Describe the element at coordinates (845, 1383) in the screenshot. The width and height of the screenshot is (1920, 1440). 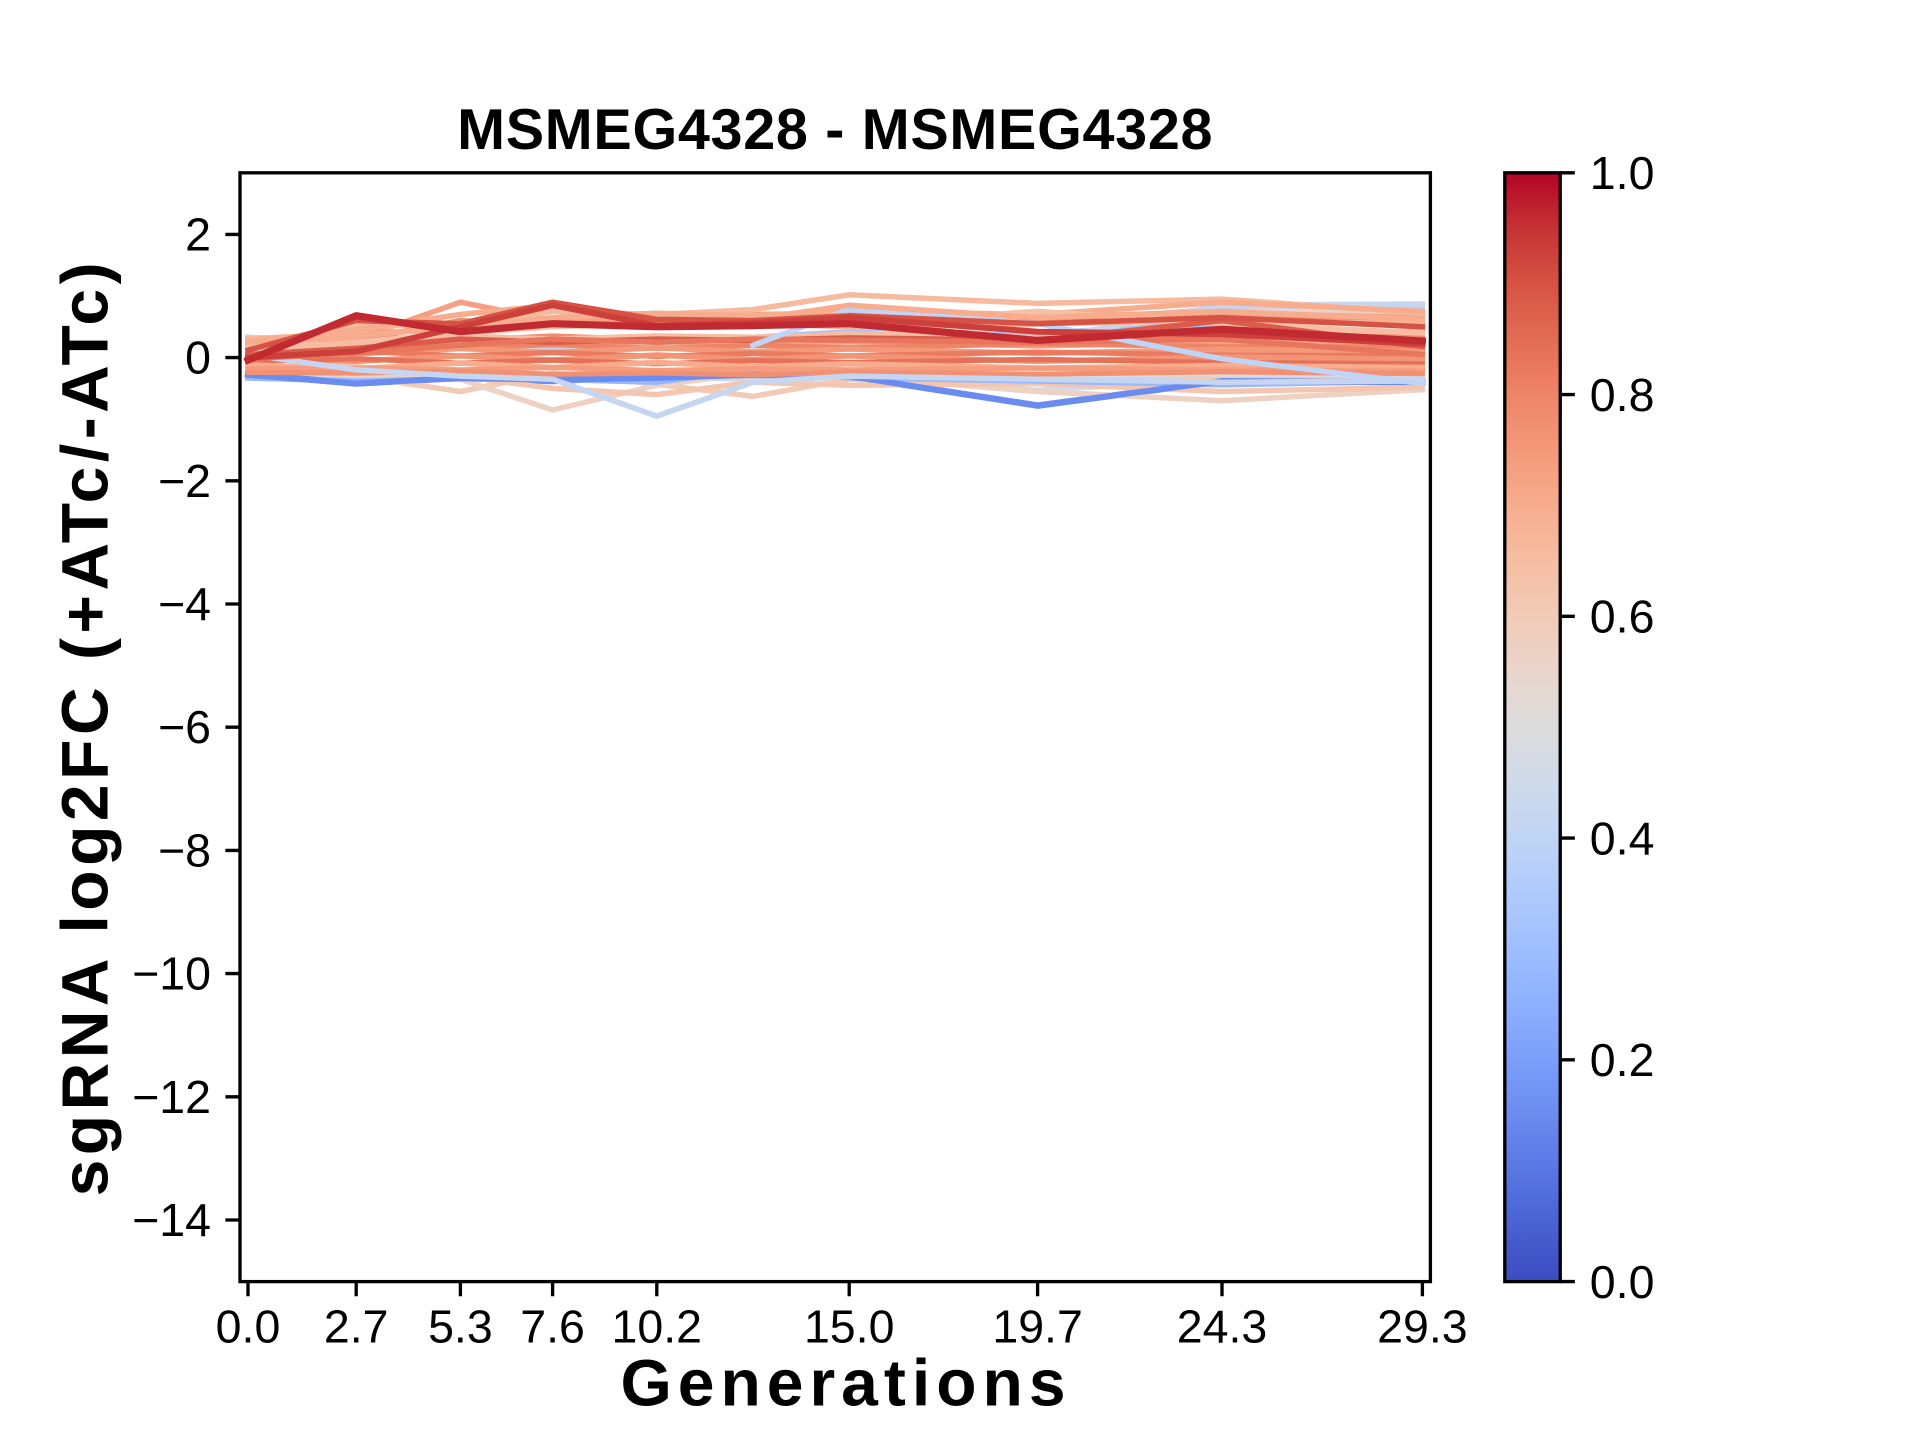
I see `svg-text: Generations` at that location.